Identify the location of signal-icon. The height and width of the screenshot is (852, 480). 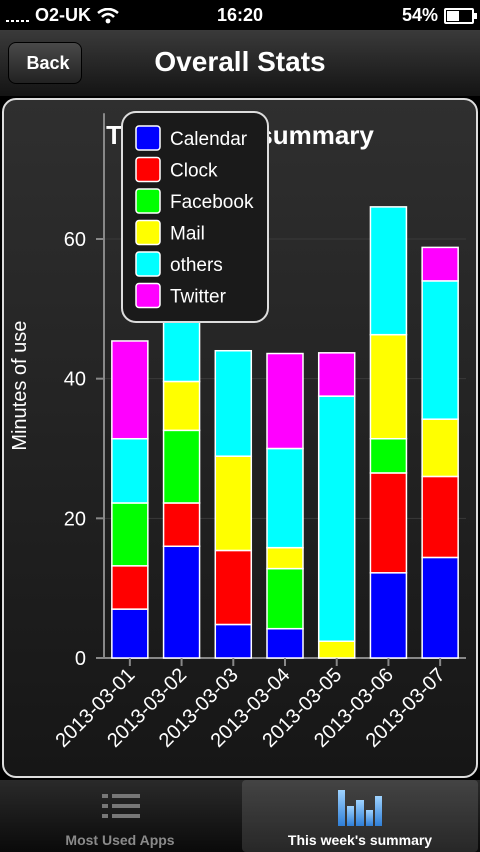
(17, 16).